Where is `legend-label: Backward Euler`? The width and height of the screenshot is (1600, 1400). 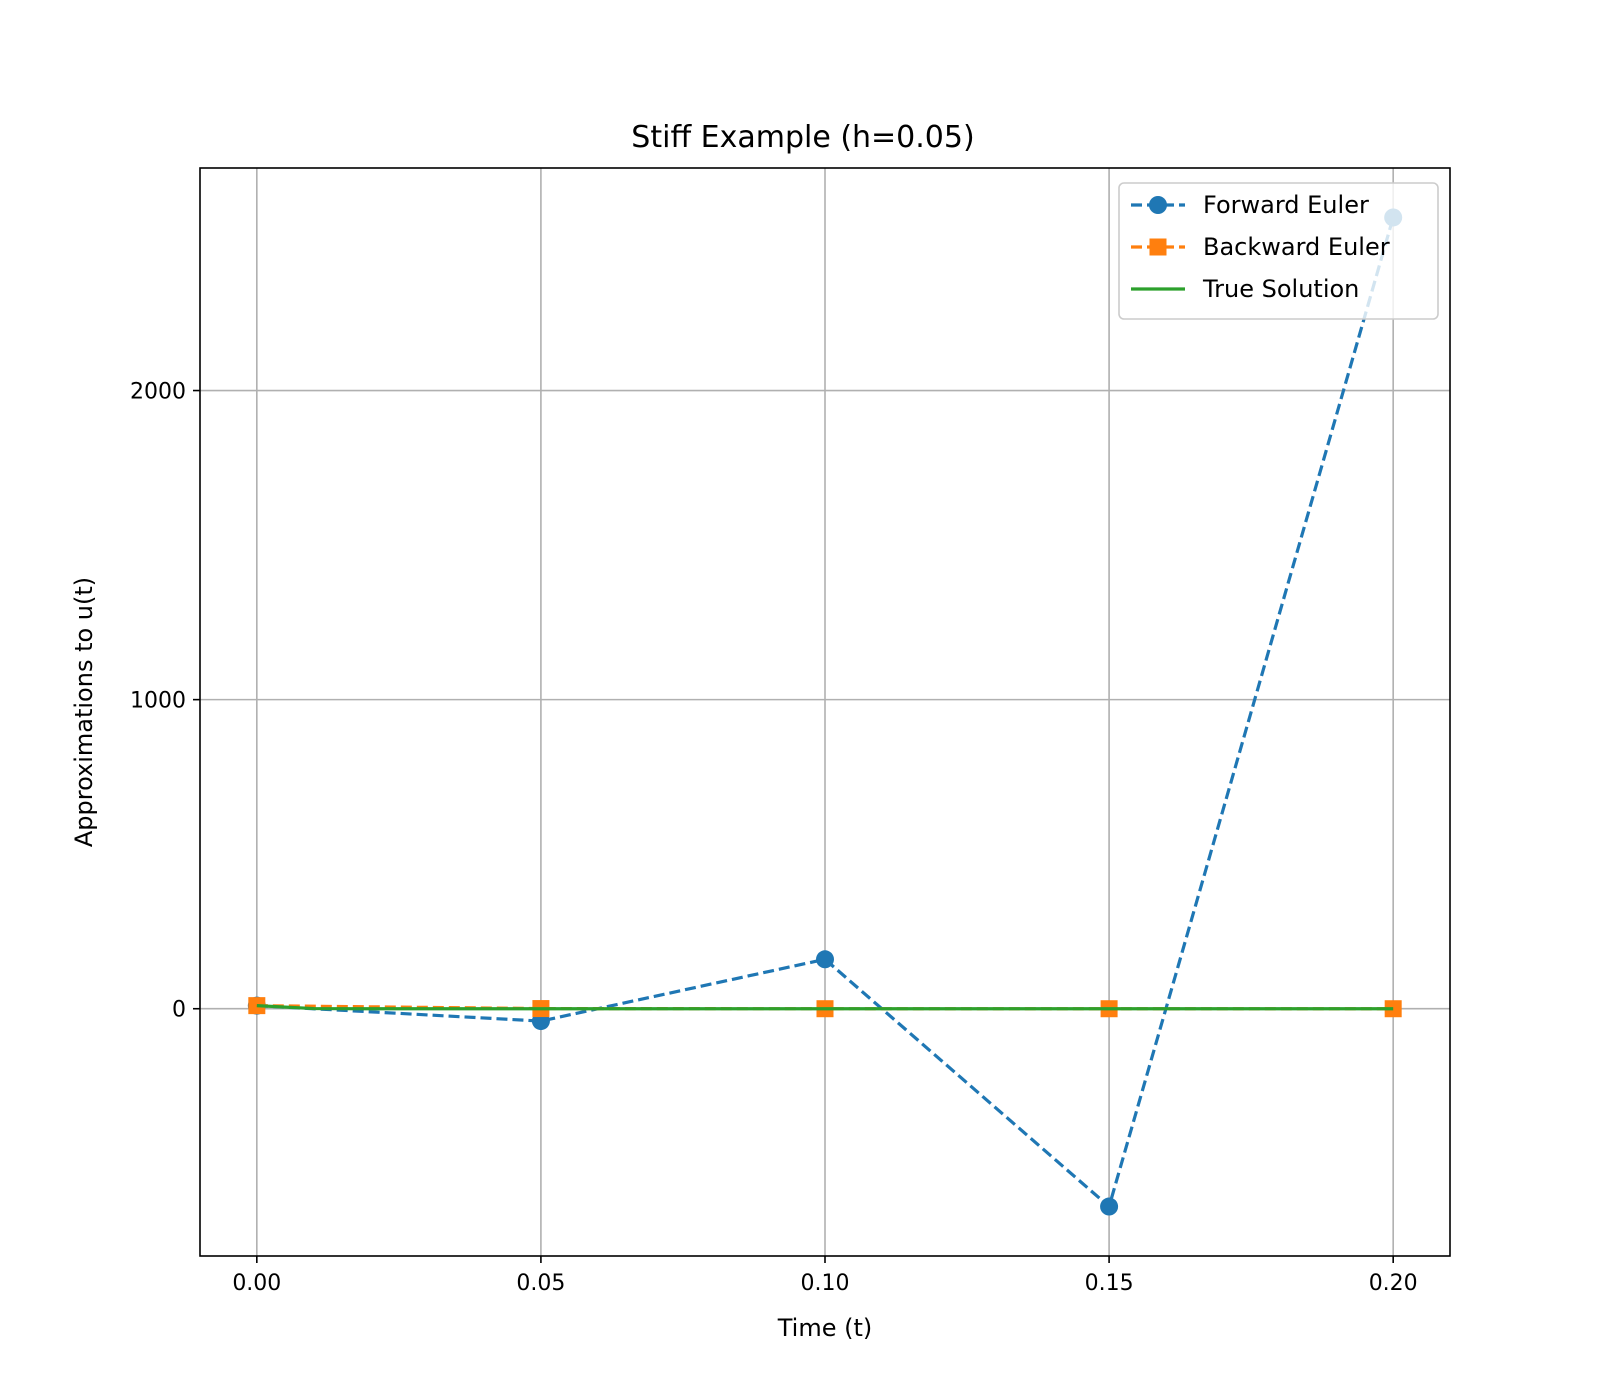 legend-label: Backward Euler is located at coordinates (1296, 247).